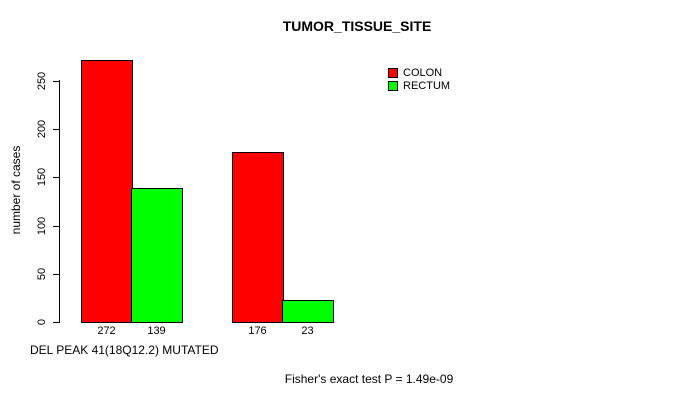 The width and height of the screenshot is (690, 400). Describe the element at coordinates (59, 201) in the screenshot. I see `y-axis-line` at that location.